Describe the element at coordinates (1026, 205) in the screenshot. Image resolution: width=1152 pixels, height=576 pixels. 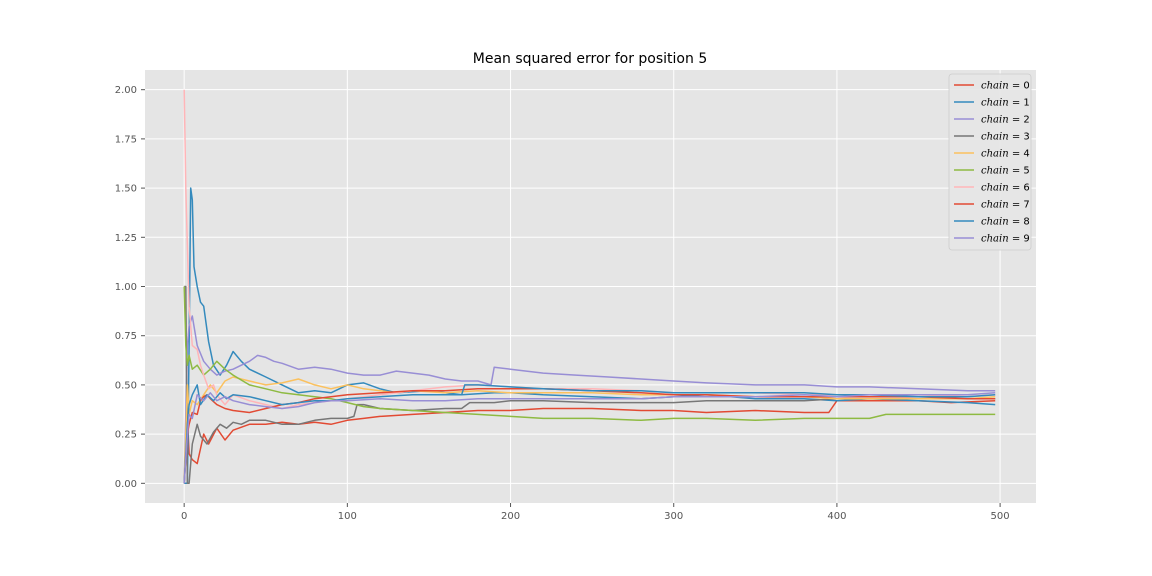
I see `legend-value: 7` at that location.